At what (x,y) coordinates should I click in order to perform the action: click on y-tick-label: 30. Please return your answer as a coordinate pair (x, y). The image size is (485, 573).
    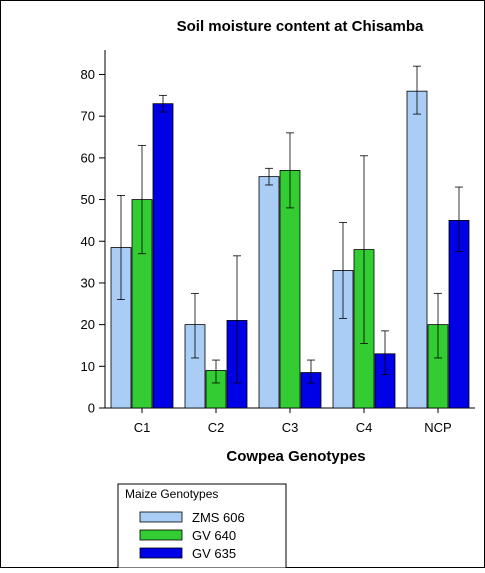
    Looking at the image, I should click on (88, 282).